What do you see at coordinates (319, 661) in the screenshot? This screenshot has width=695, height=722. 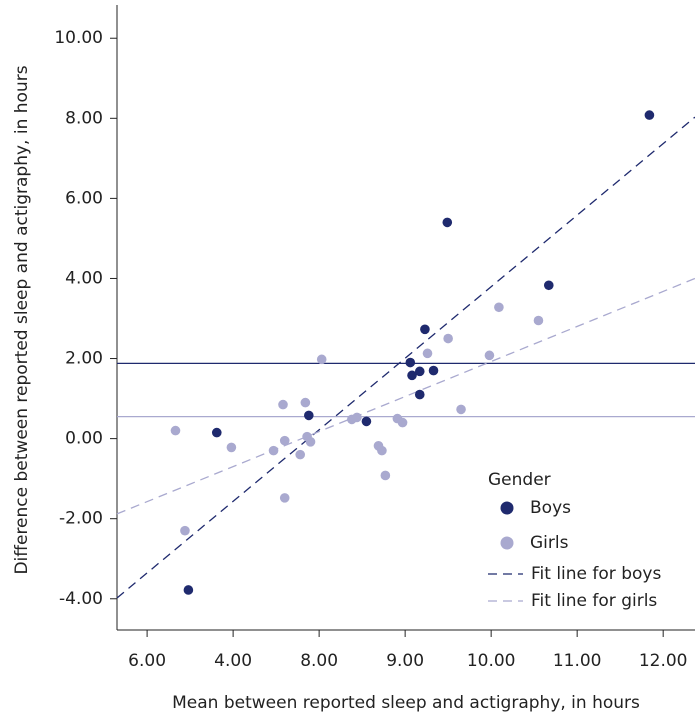 I see `x-tick-label: 8.00` at bounding box center [319, 661].